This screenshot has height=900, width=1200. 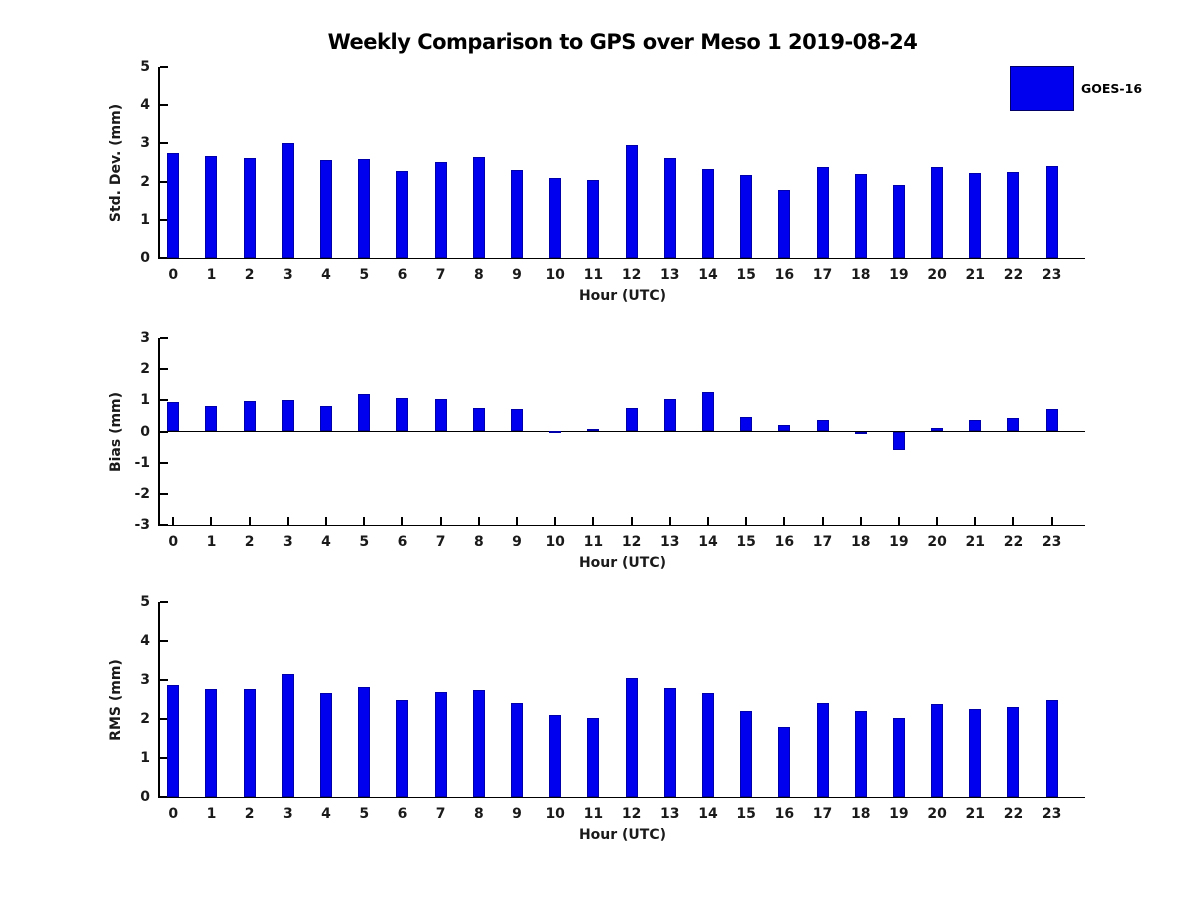 What do you see at coordinates (142, 525) in the screenshot?
I see `y-tick-label: -3` at bounding box center [142, 525].